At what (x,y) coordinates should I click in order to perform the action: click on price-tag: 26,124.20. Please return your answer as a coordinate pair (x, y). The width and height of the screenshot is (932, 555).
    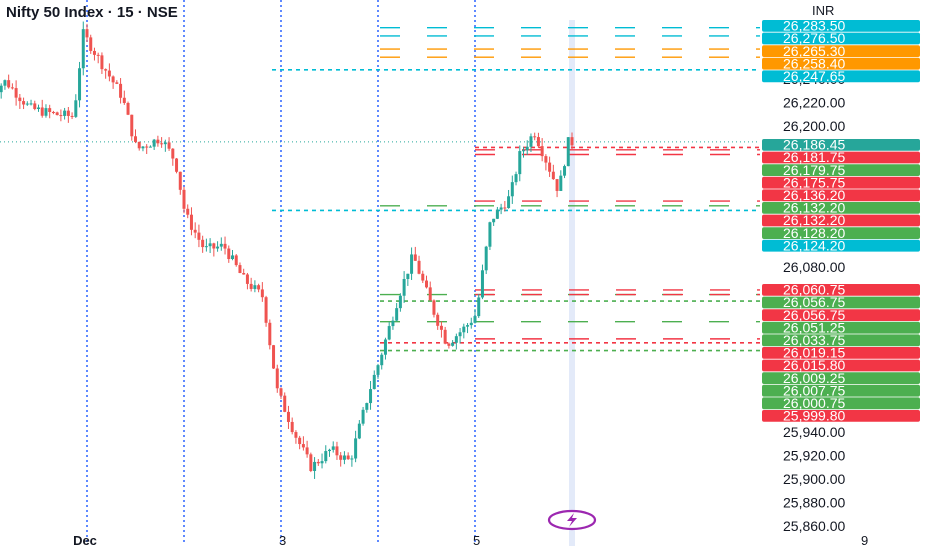
    Looking at the image, I should click on (841, 245).